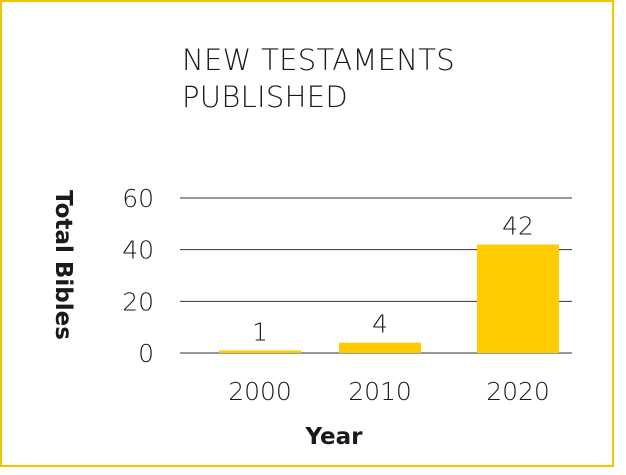 The width and height of the screenshot is (626, 475). I want to click on bar-2000, so click(260, 351).